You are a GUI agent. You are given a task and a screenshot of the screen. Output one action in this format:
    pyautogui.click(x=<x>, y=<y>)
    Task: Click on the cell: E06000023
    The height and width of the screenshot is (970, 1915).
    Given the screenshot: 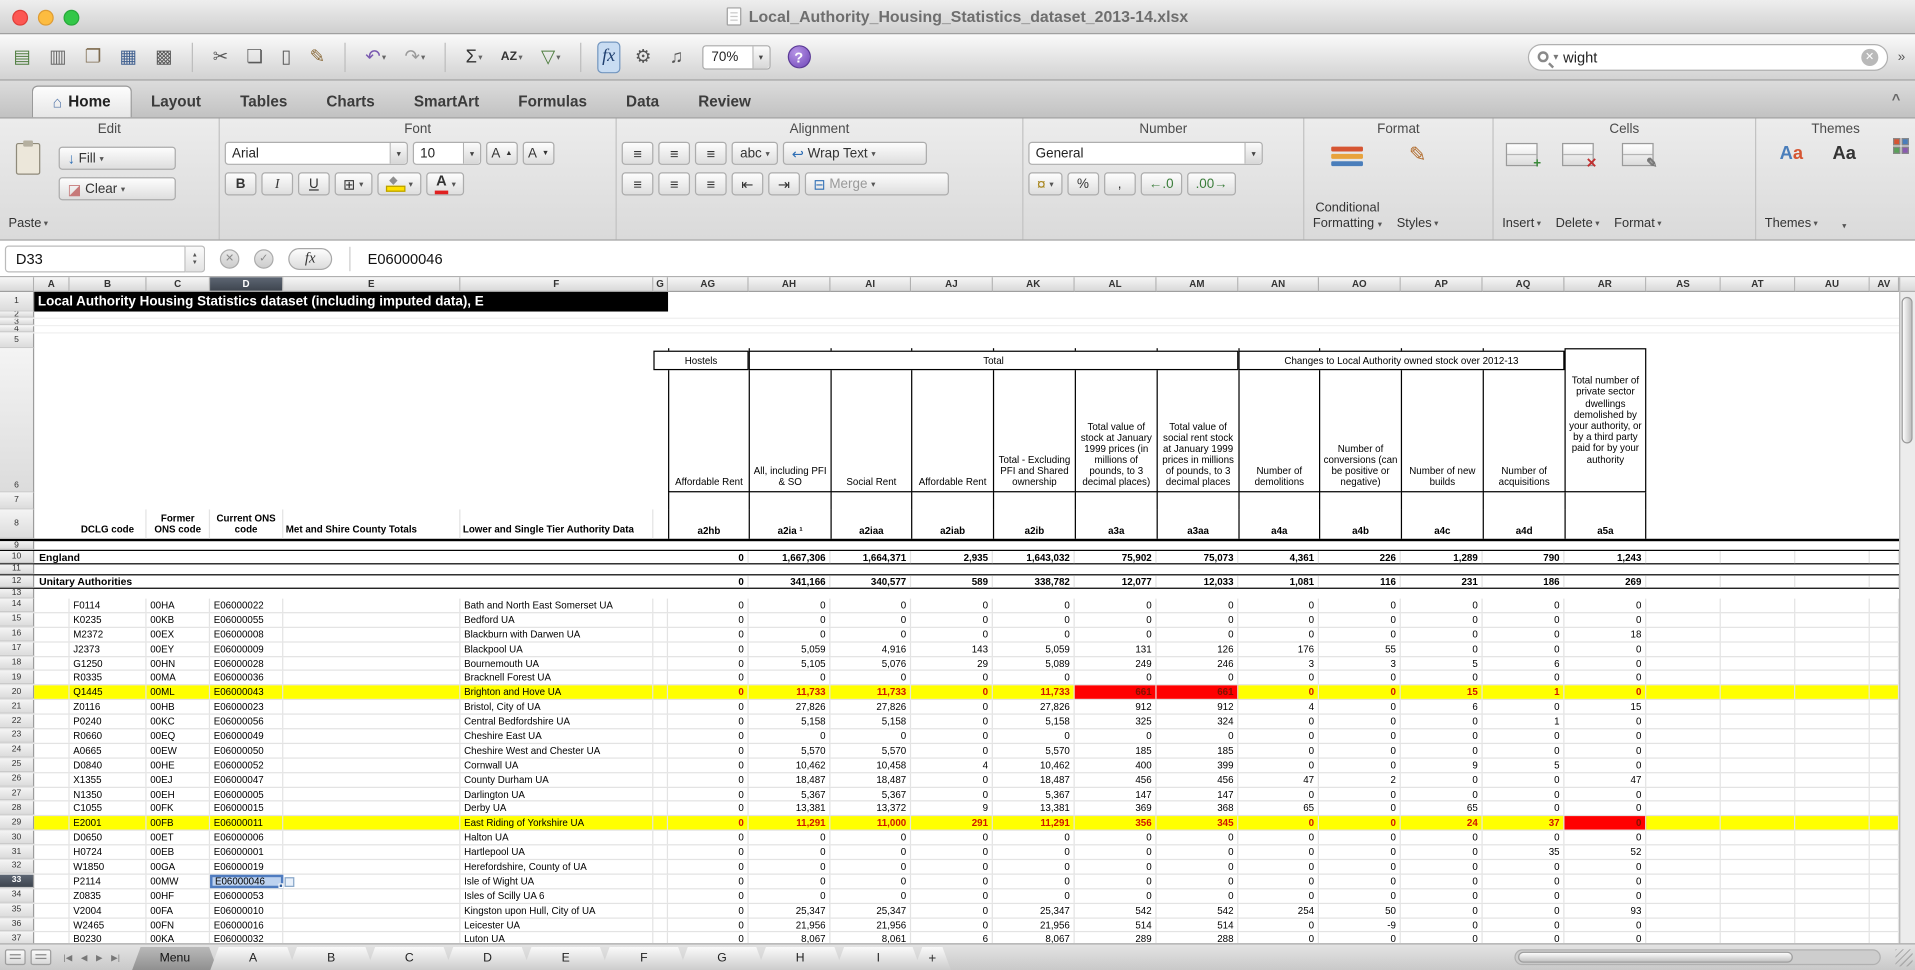 What is the action you would take?
    pyautogui.click(x=247, y=707)
    